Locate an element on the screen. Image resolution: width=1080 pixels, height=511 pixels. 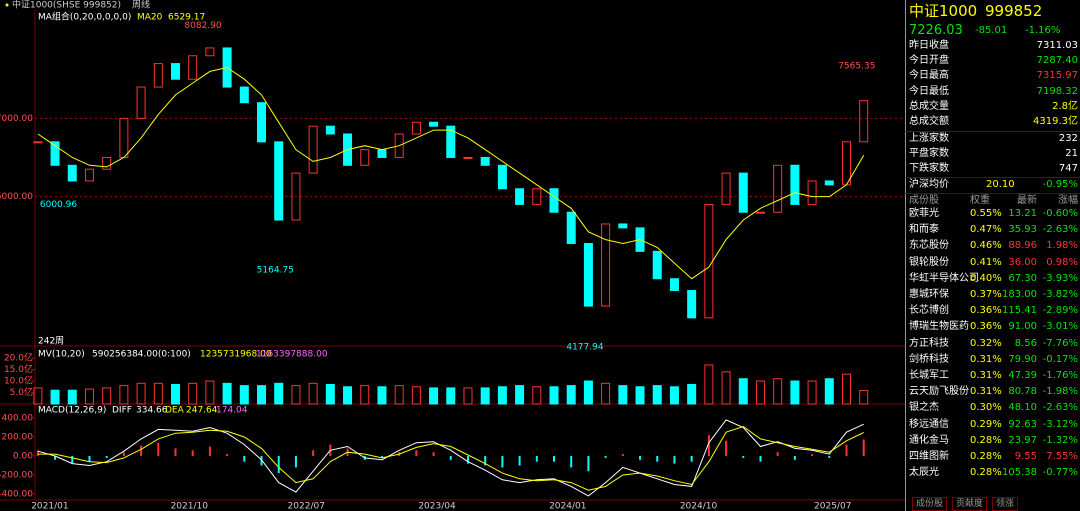
readout: 1235731968.00 is located at coordinates (236, 355).